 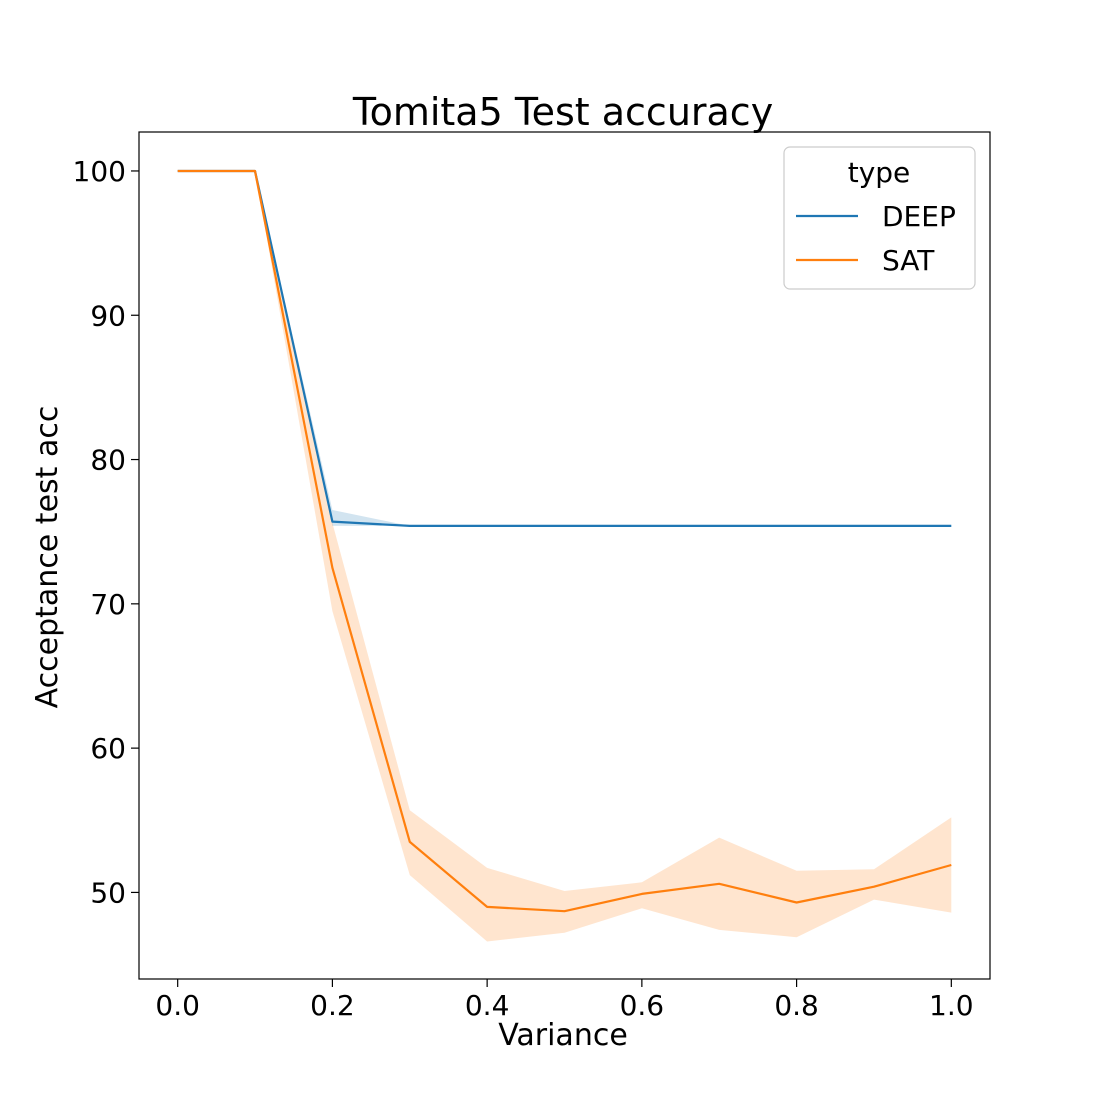 I want to click on x-tick-label: 0.2, so click(x=332, y=1005).